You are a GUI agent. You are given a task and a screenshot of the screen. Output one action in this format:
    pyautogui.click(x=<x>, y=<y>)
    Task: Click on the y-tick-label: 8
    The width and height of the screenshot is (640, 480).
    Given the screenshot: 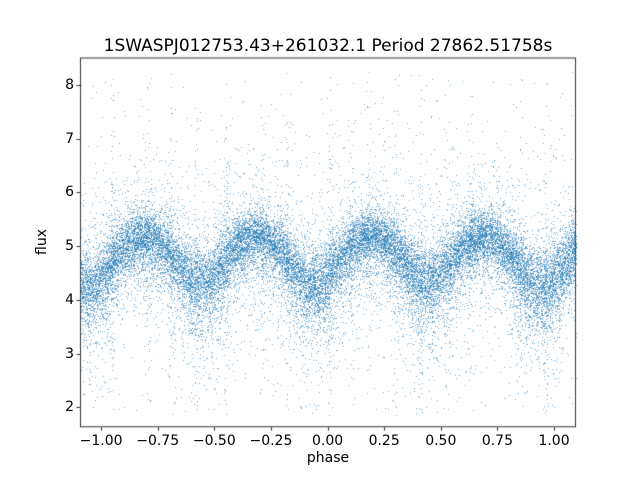 What is the action you would take?
    pyautogui.click(x=69, y=84)
    